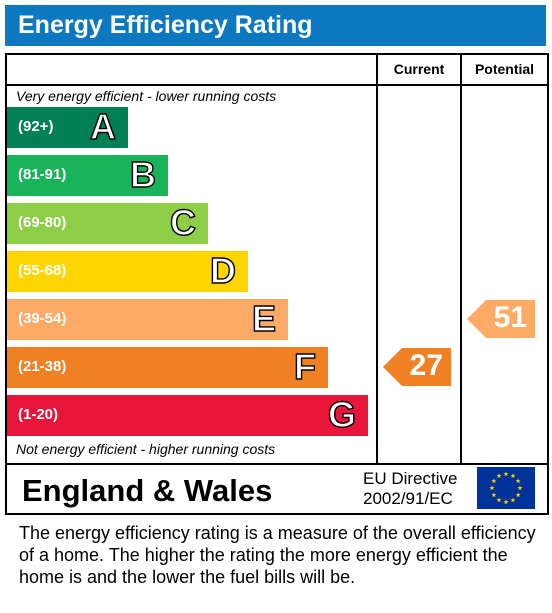 This screenshot has width=552, height=613. Describe the element at coordinates (147, 490) in the screenshot. I see `region-label: England & Wales` at that location.